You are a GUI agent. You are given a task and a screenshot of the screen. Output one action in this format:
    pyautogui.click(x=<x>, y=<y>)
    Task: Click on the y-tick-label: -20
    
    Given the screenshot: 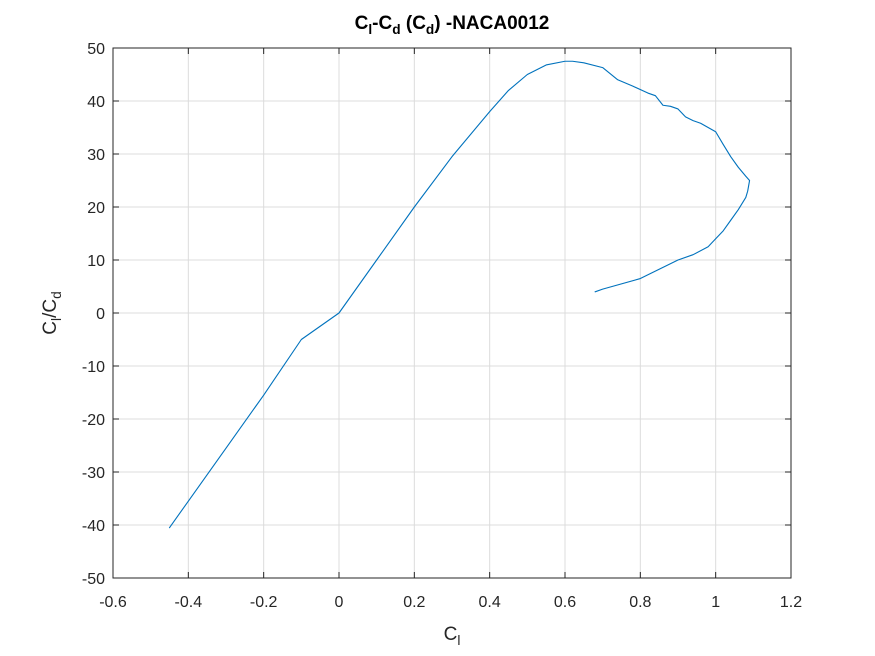 What is the action you would take?
    pyautogui.click(x=93, y=420)
    